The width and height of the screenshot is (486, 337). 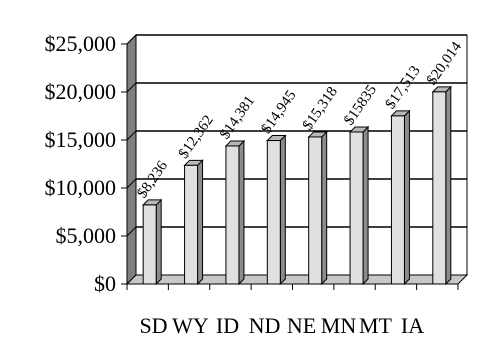 I want to click on y-tick-label: $20,000, so click(x=81, y=91).